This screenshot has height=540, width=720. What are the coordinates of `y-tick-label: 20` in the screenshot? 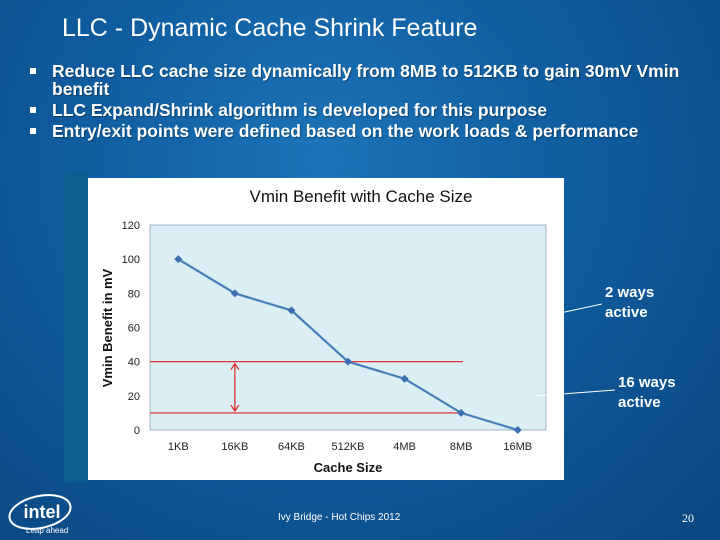 It's located at (134, 397).